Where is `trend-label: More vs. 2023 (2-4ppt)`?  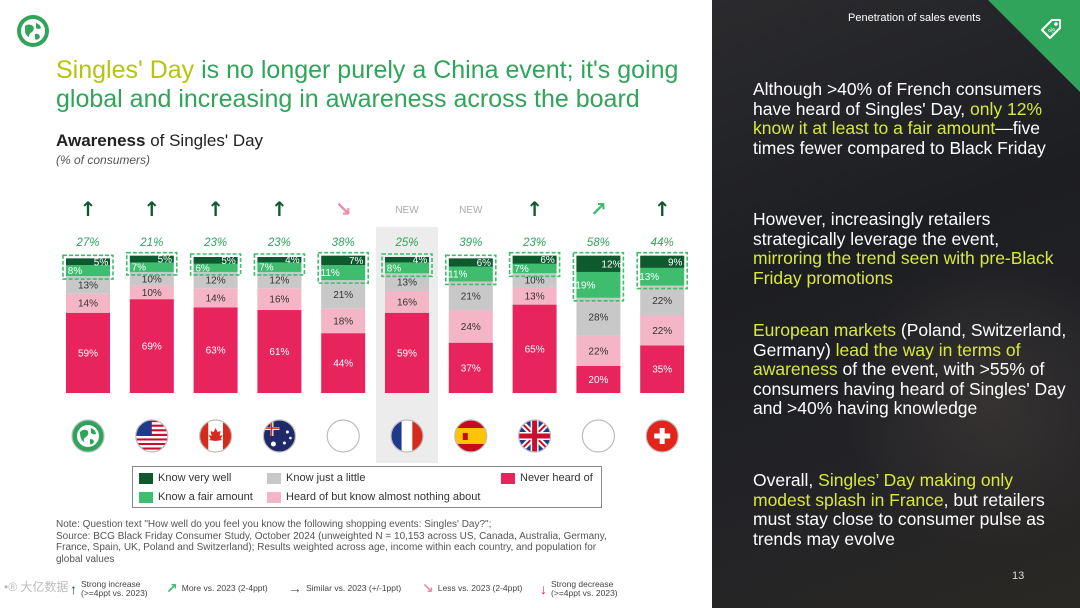 trend-label: More vs. 2023 (2-4ppt) is located at coordinates (224, 588).